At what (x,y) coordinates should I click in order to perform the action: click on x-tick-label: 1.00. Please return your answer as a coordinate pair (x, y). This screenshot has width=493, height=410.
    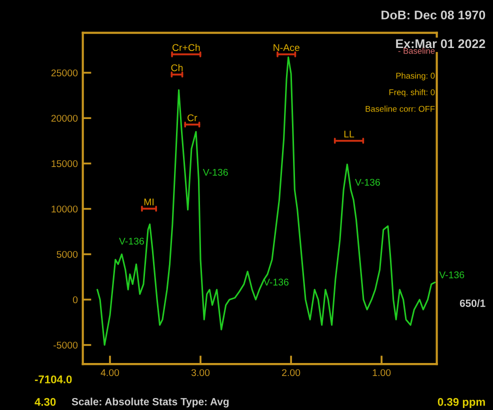
    Looking at the image, I should click on (381, 372).